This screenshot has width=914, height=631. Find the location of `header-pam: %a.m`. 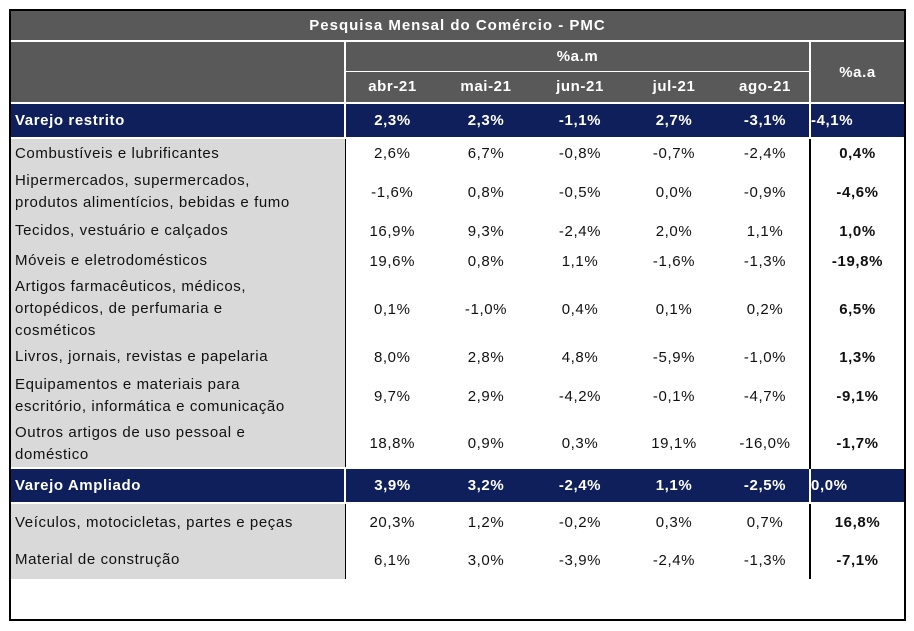

header-pam: %a.m is located at coordinates (577, 56).